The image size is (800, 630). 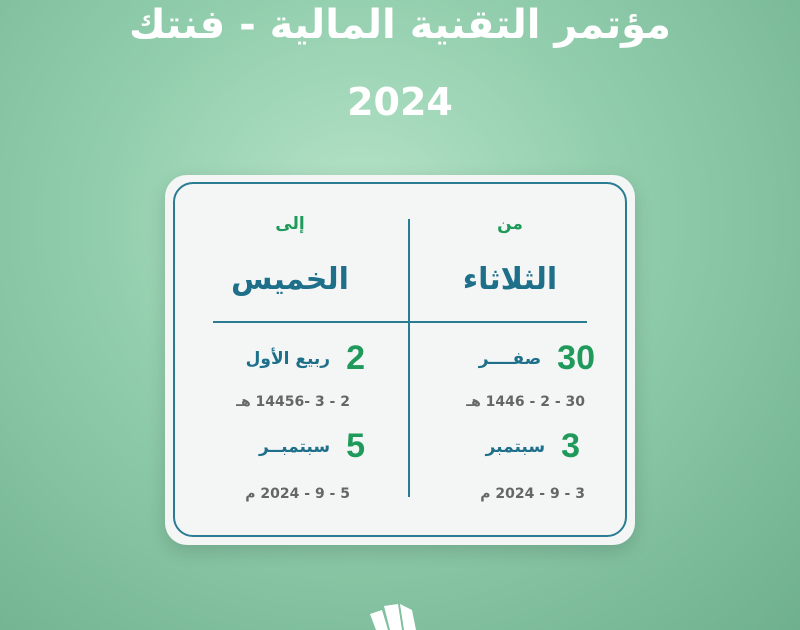 What do you see at coordinates (290, 279) in the screenshot?
I see `to-day: الخميس` at bounding box center [290, 279].